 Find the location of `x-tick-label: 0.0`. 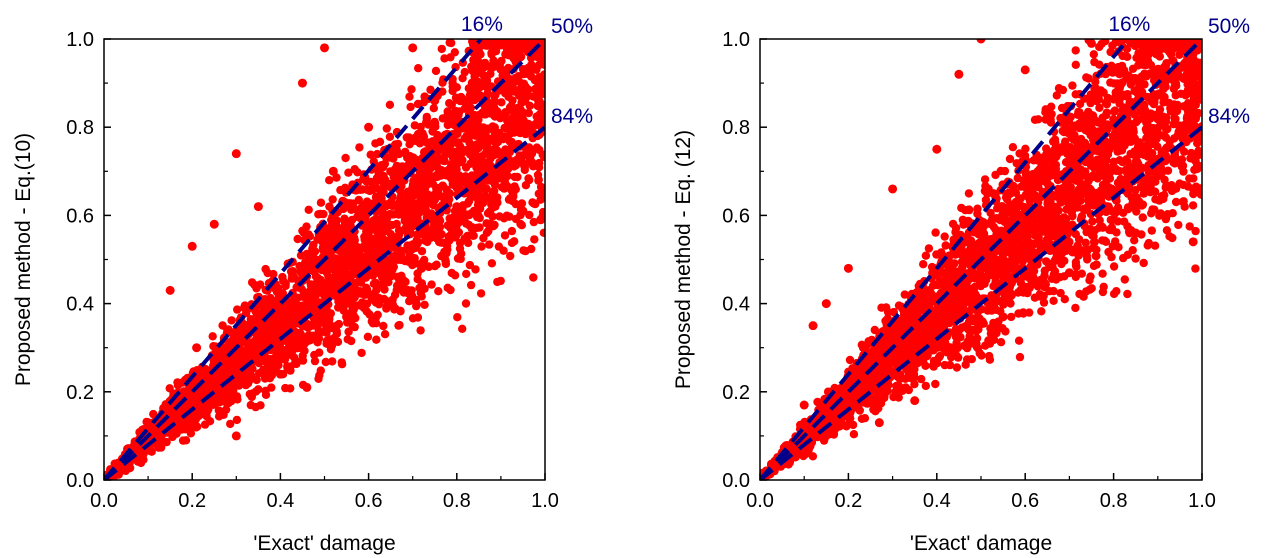

x-tick-label: 0.0 is located at coordinates (104, 501).